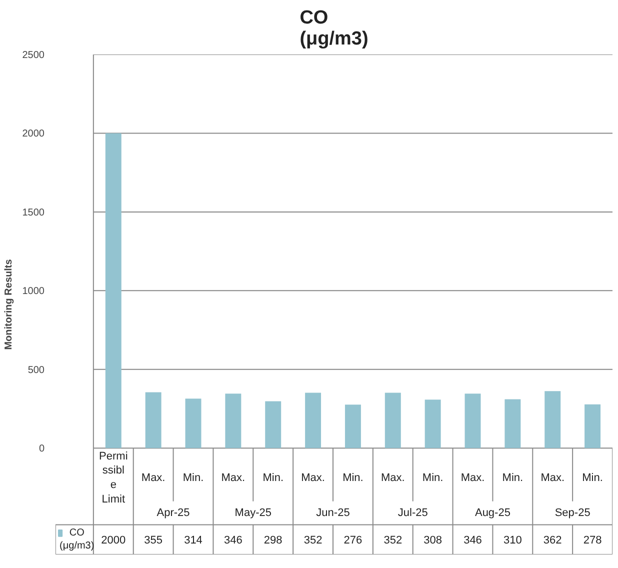  I want to click on y-axis-title: Monitoring Results, so click(8, 304).